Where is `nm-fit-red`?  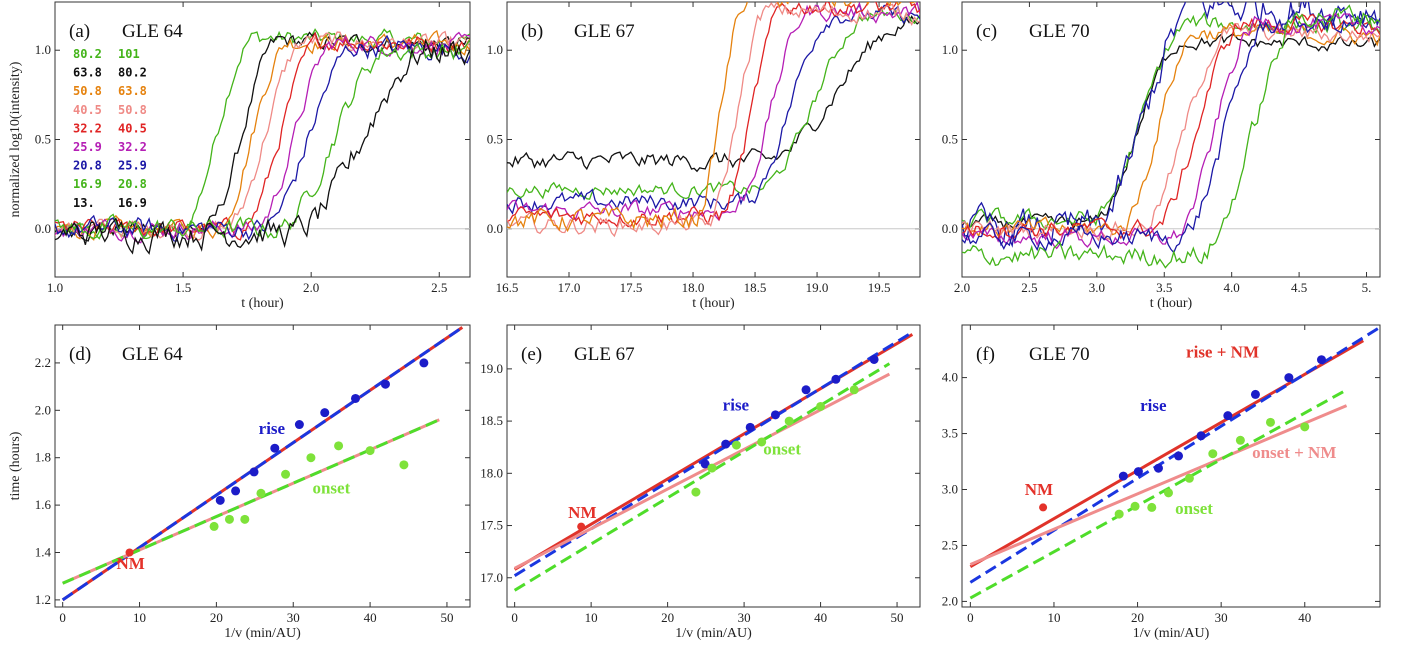
nm-fit-red is located at coordinates (713, 452).